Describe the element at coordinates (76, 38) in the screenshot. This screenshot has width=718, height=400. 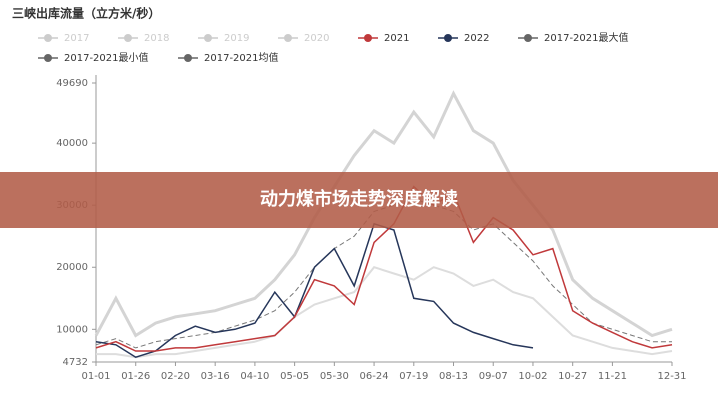
I see `legend-label: 2017` at that location.